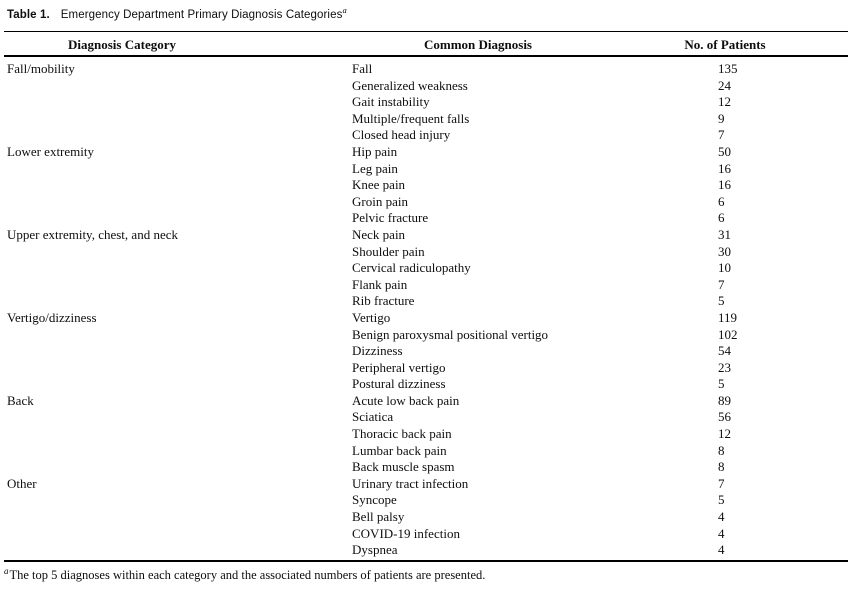 The height and width of the screenshot is (600, 852). I want to click on cell-common-diagnosis: Multiple/frequent falls, so click(411, 118).